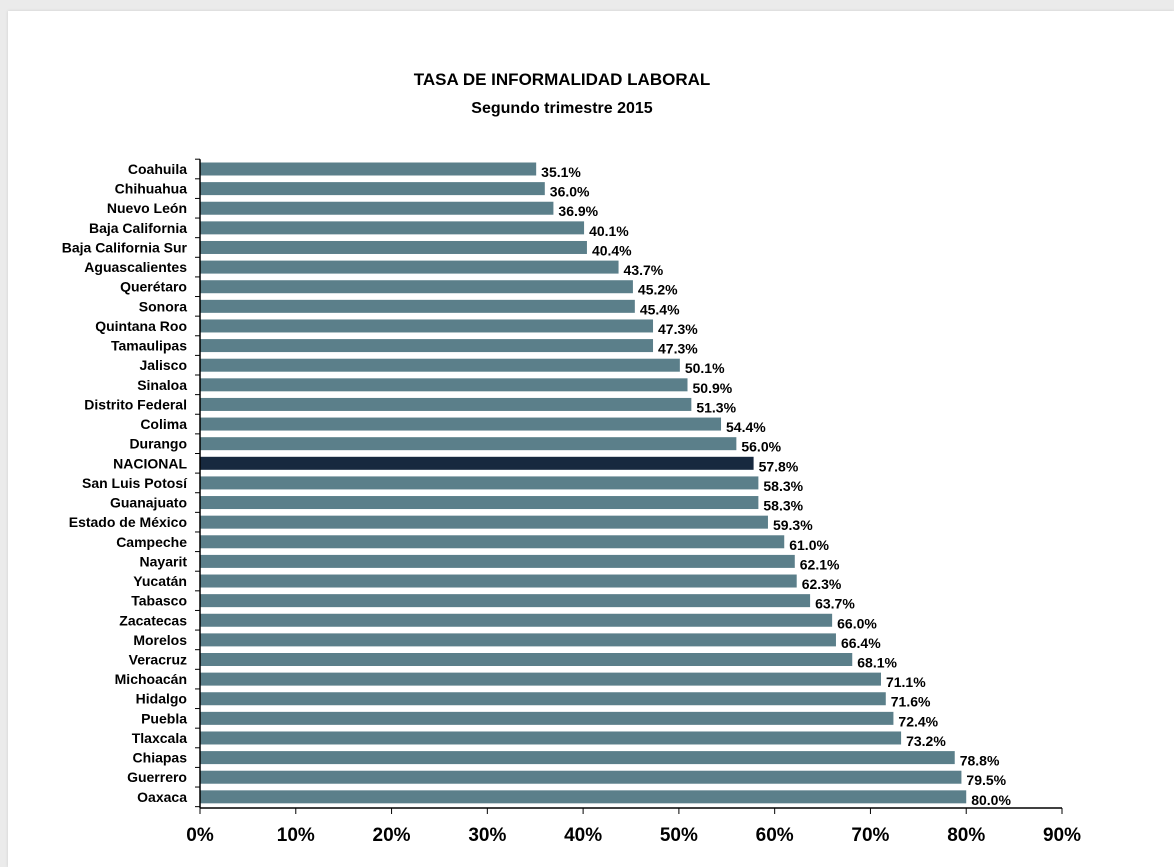  What do you see at coordinates (713, 388) in the screenshot?
I see `value-label-sinaloa: 50.9%` at bounding box center [713, 388].